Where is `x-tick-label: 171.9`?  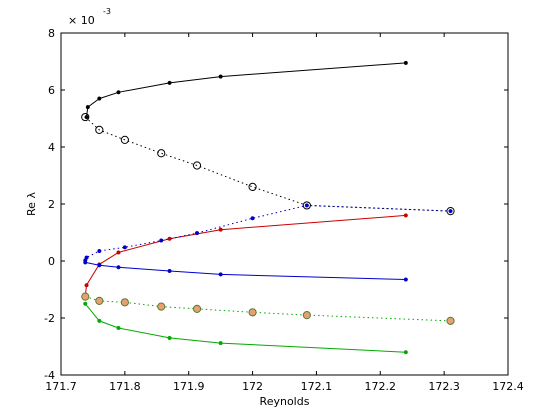
x-tick-label: 171.9 is located at coordinates (189, 386).